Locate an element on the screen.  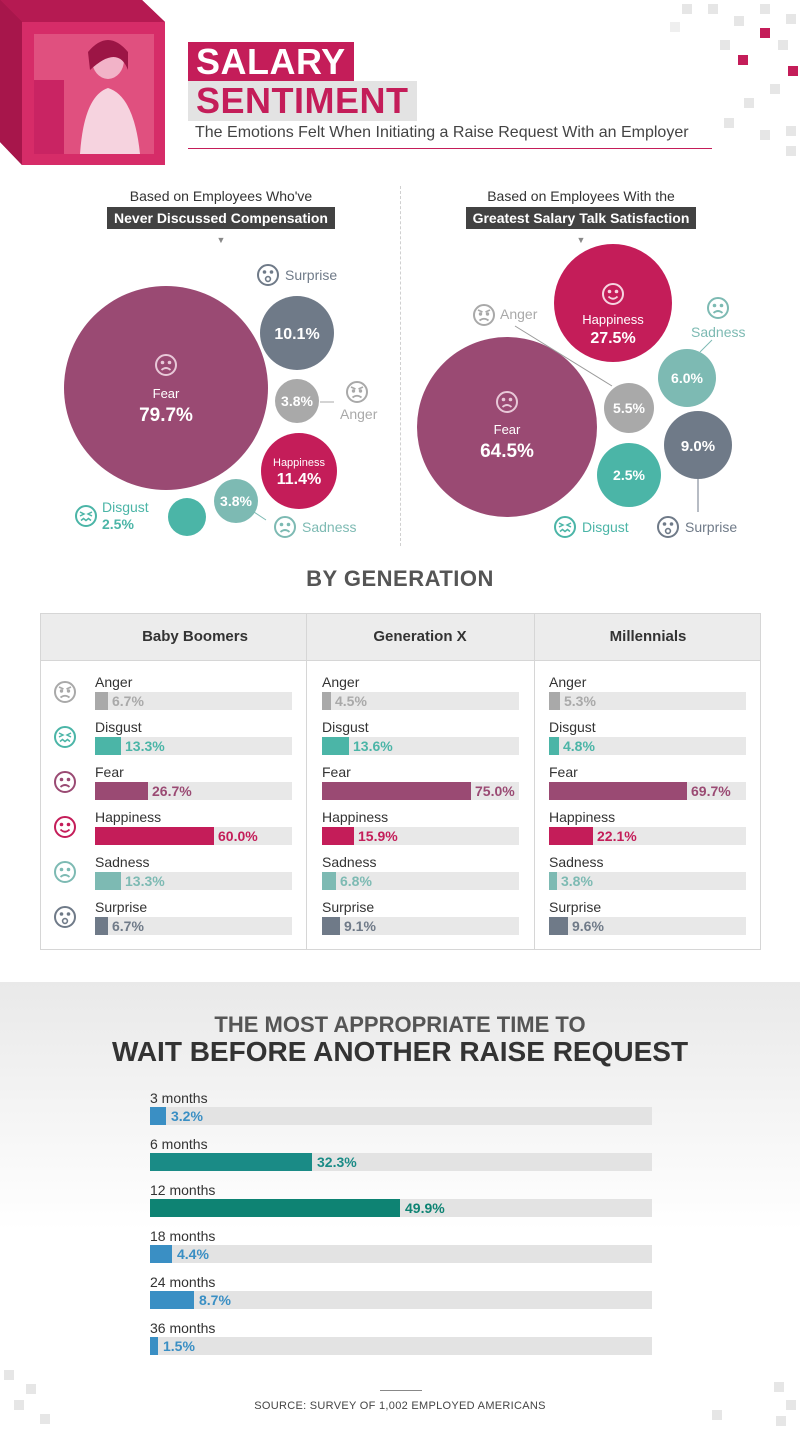
bar-millennials-anger is located at coordinates (554, 701).